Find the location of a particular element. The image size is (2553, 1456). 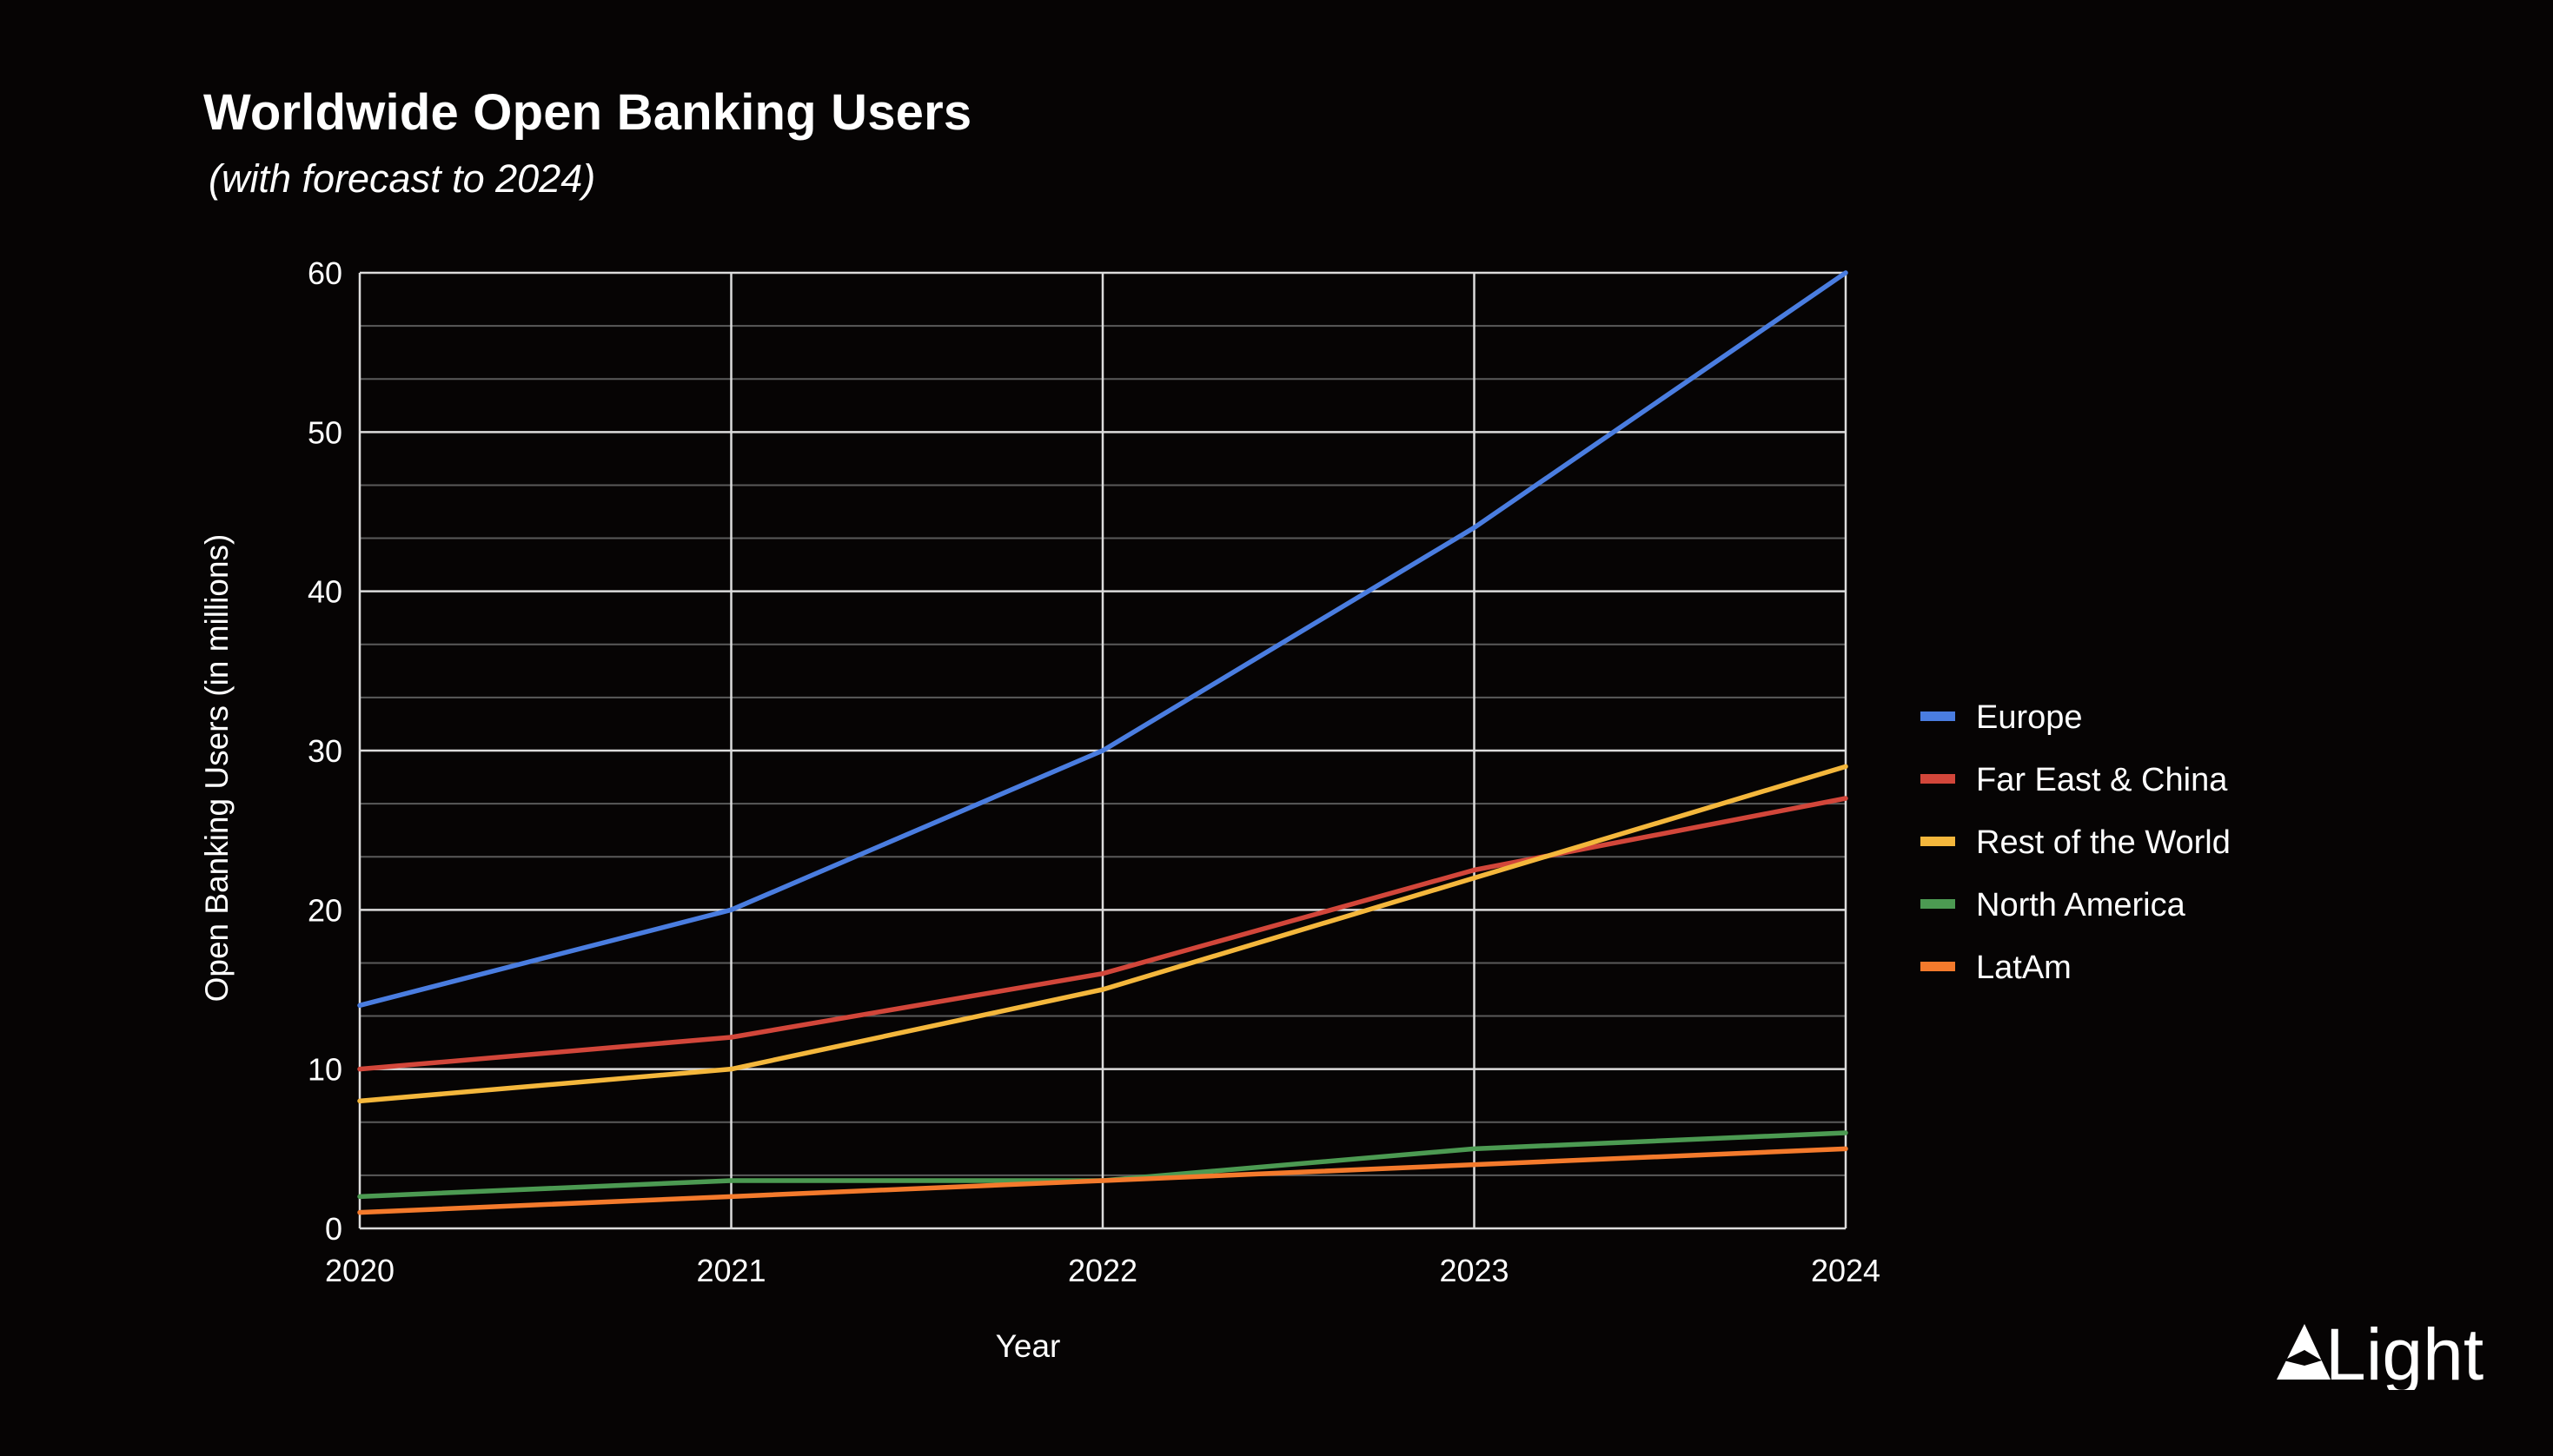

legend-label: Europe is located at coordinates (2029, 717).